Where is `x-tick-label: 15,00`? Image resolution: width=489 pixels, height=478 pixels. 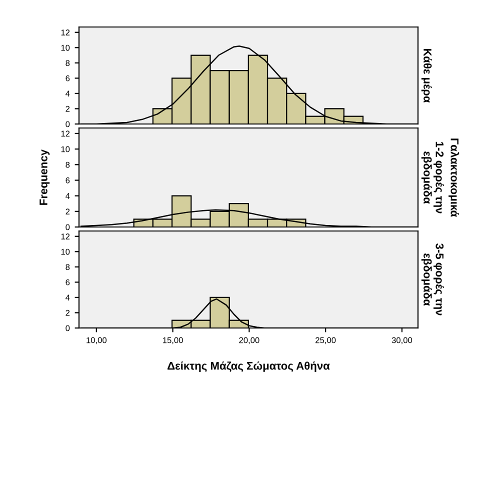 x-tick-label: 15,00 is located at coordinates (173, 340).